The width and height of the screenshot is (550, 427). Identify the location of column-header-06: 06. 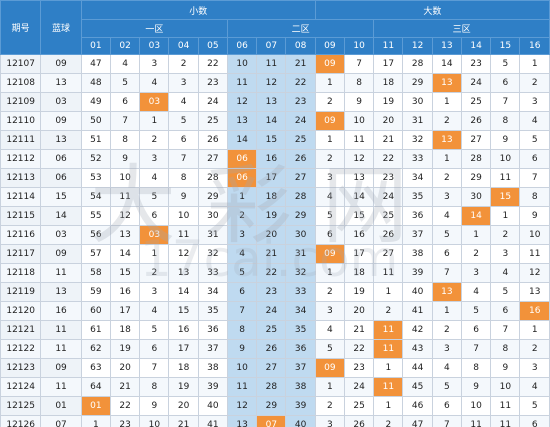
(242, 46).